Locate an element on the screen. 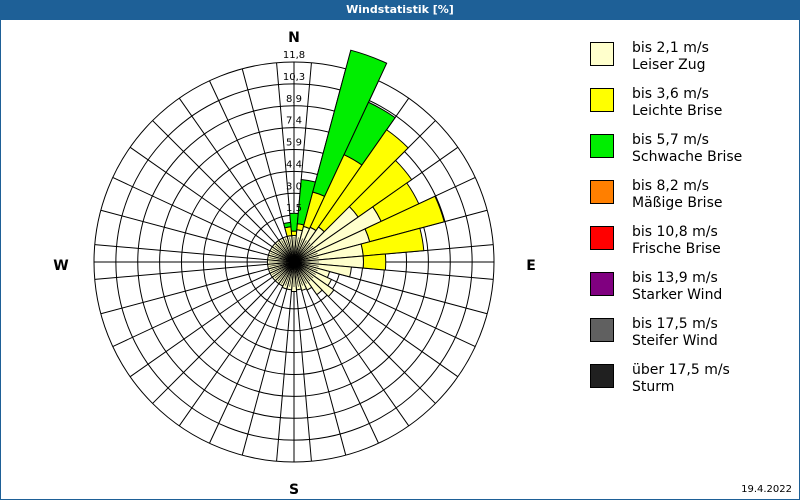 The height and width of the screenshot is (500, 800). svg-text: 7,4 is located at coordinates (294, 121).